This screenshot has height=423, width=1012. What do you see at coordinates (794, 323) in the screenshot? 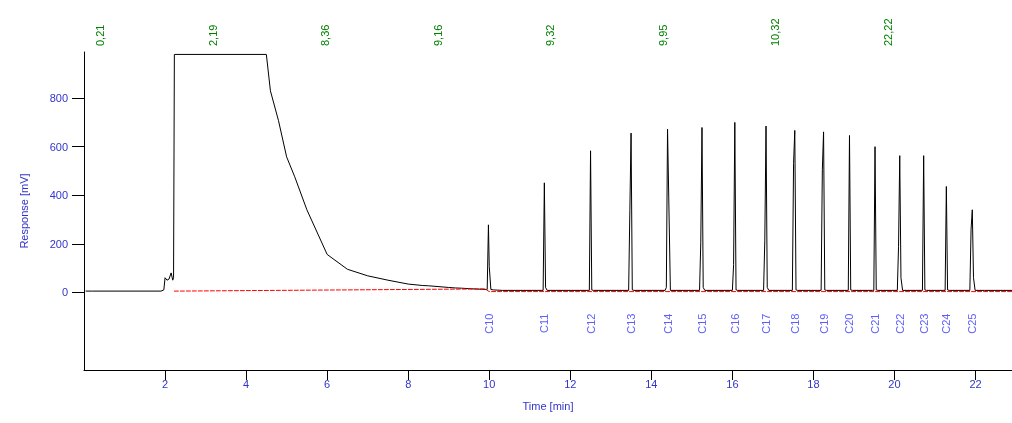
I see `annotation: C18` at bounding box center [794, 323].